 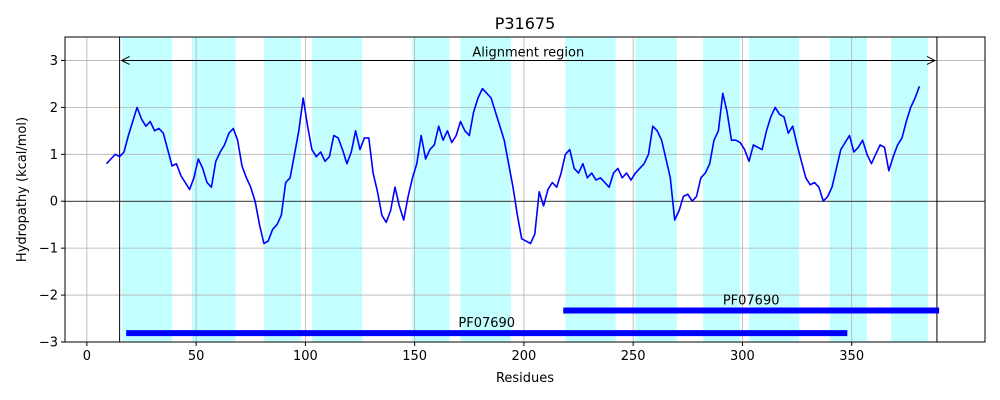 What do you see at coordinates (931, 60) in the screenshot?
I see `alignment-arrow-right-head` at bounding box center [931, 60].